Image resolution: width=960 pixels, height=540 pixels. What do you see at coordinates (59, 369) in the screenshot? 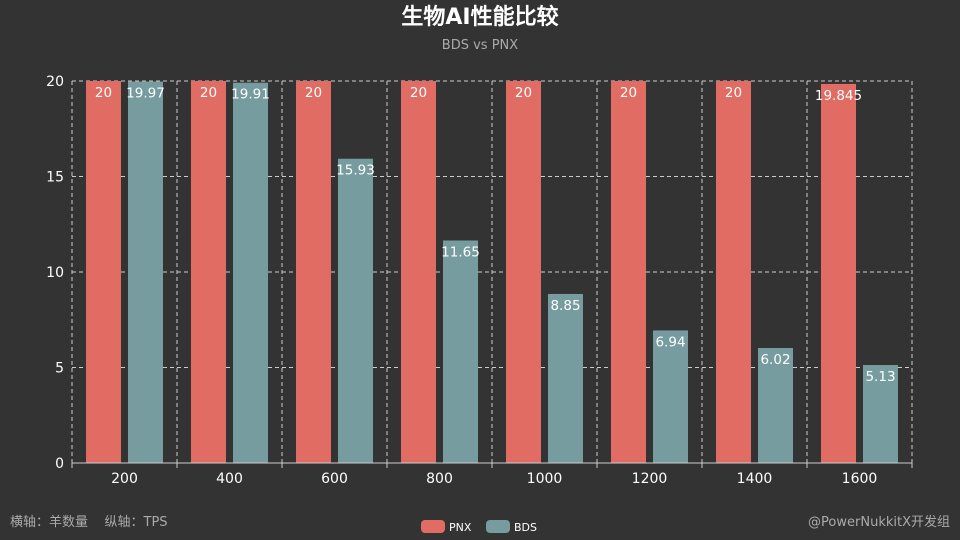
I see `y-tick-label: 5` at bounding box center [59, 369].